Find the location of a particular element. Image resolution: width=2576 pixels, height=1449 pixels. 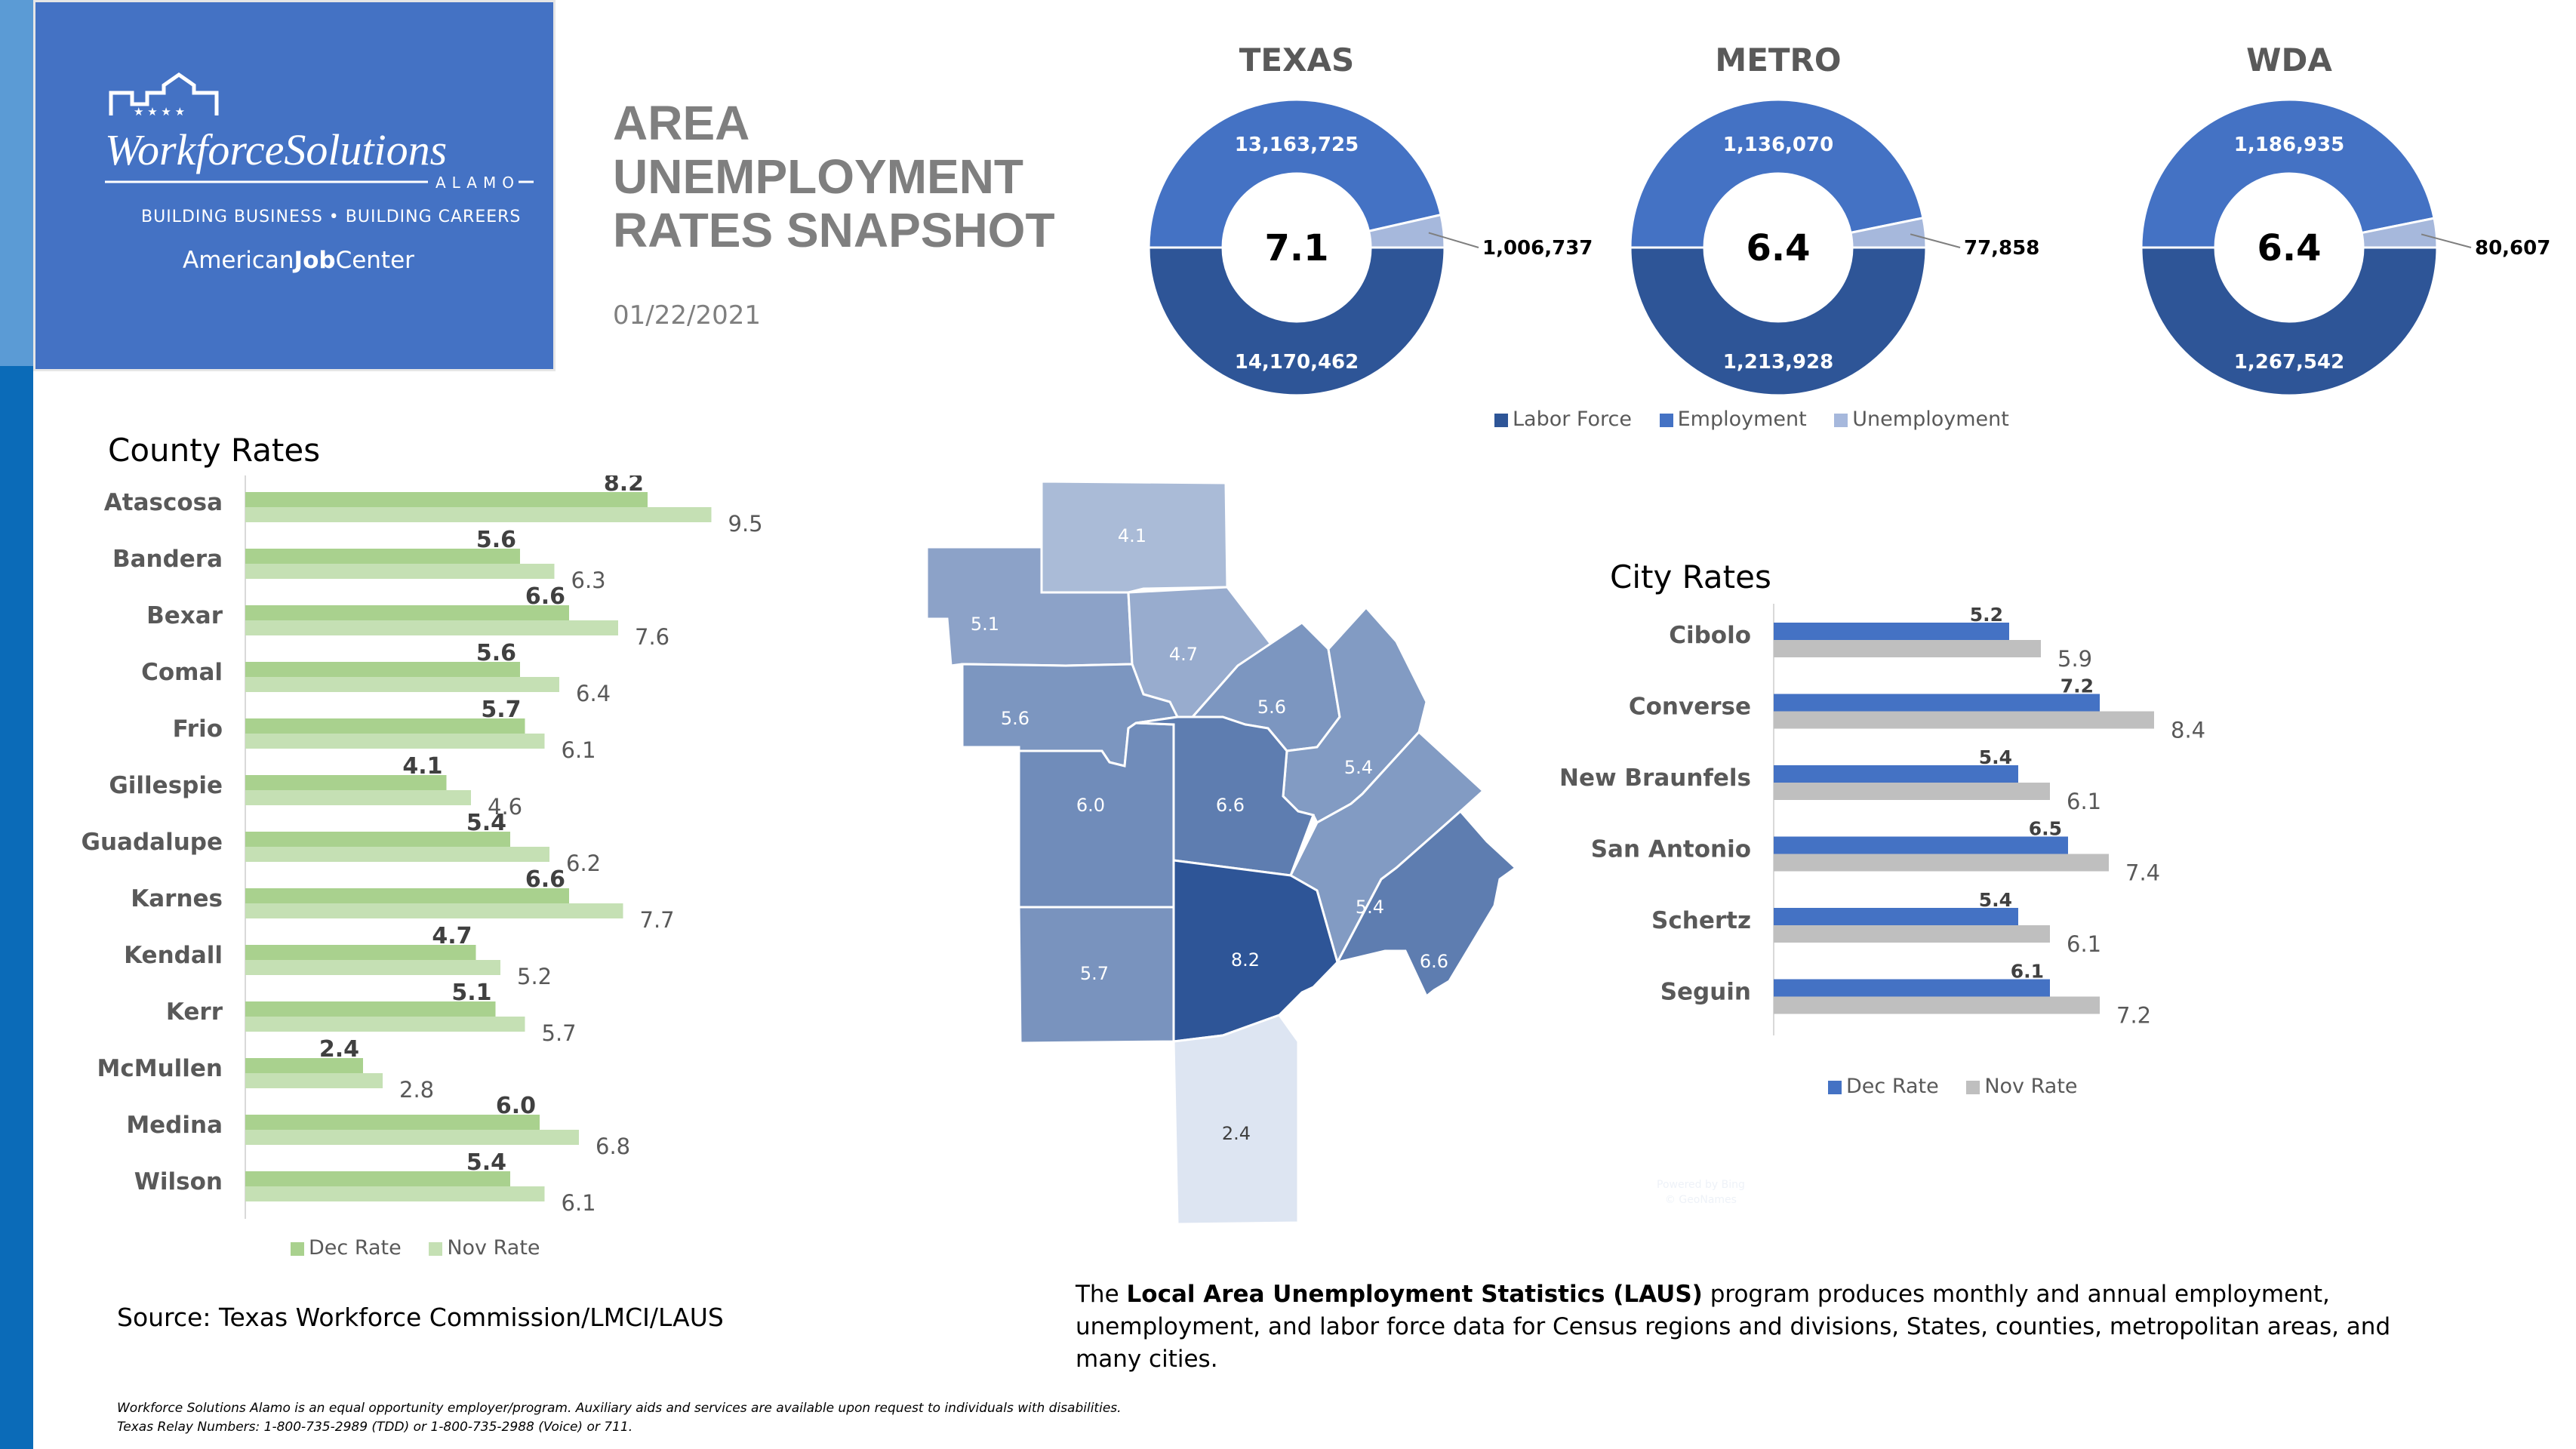

data-label-dec-rate: 4.1 is located at coordinates (422, 766).